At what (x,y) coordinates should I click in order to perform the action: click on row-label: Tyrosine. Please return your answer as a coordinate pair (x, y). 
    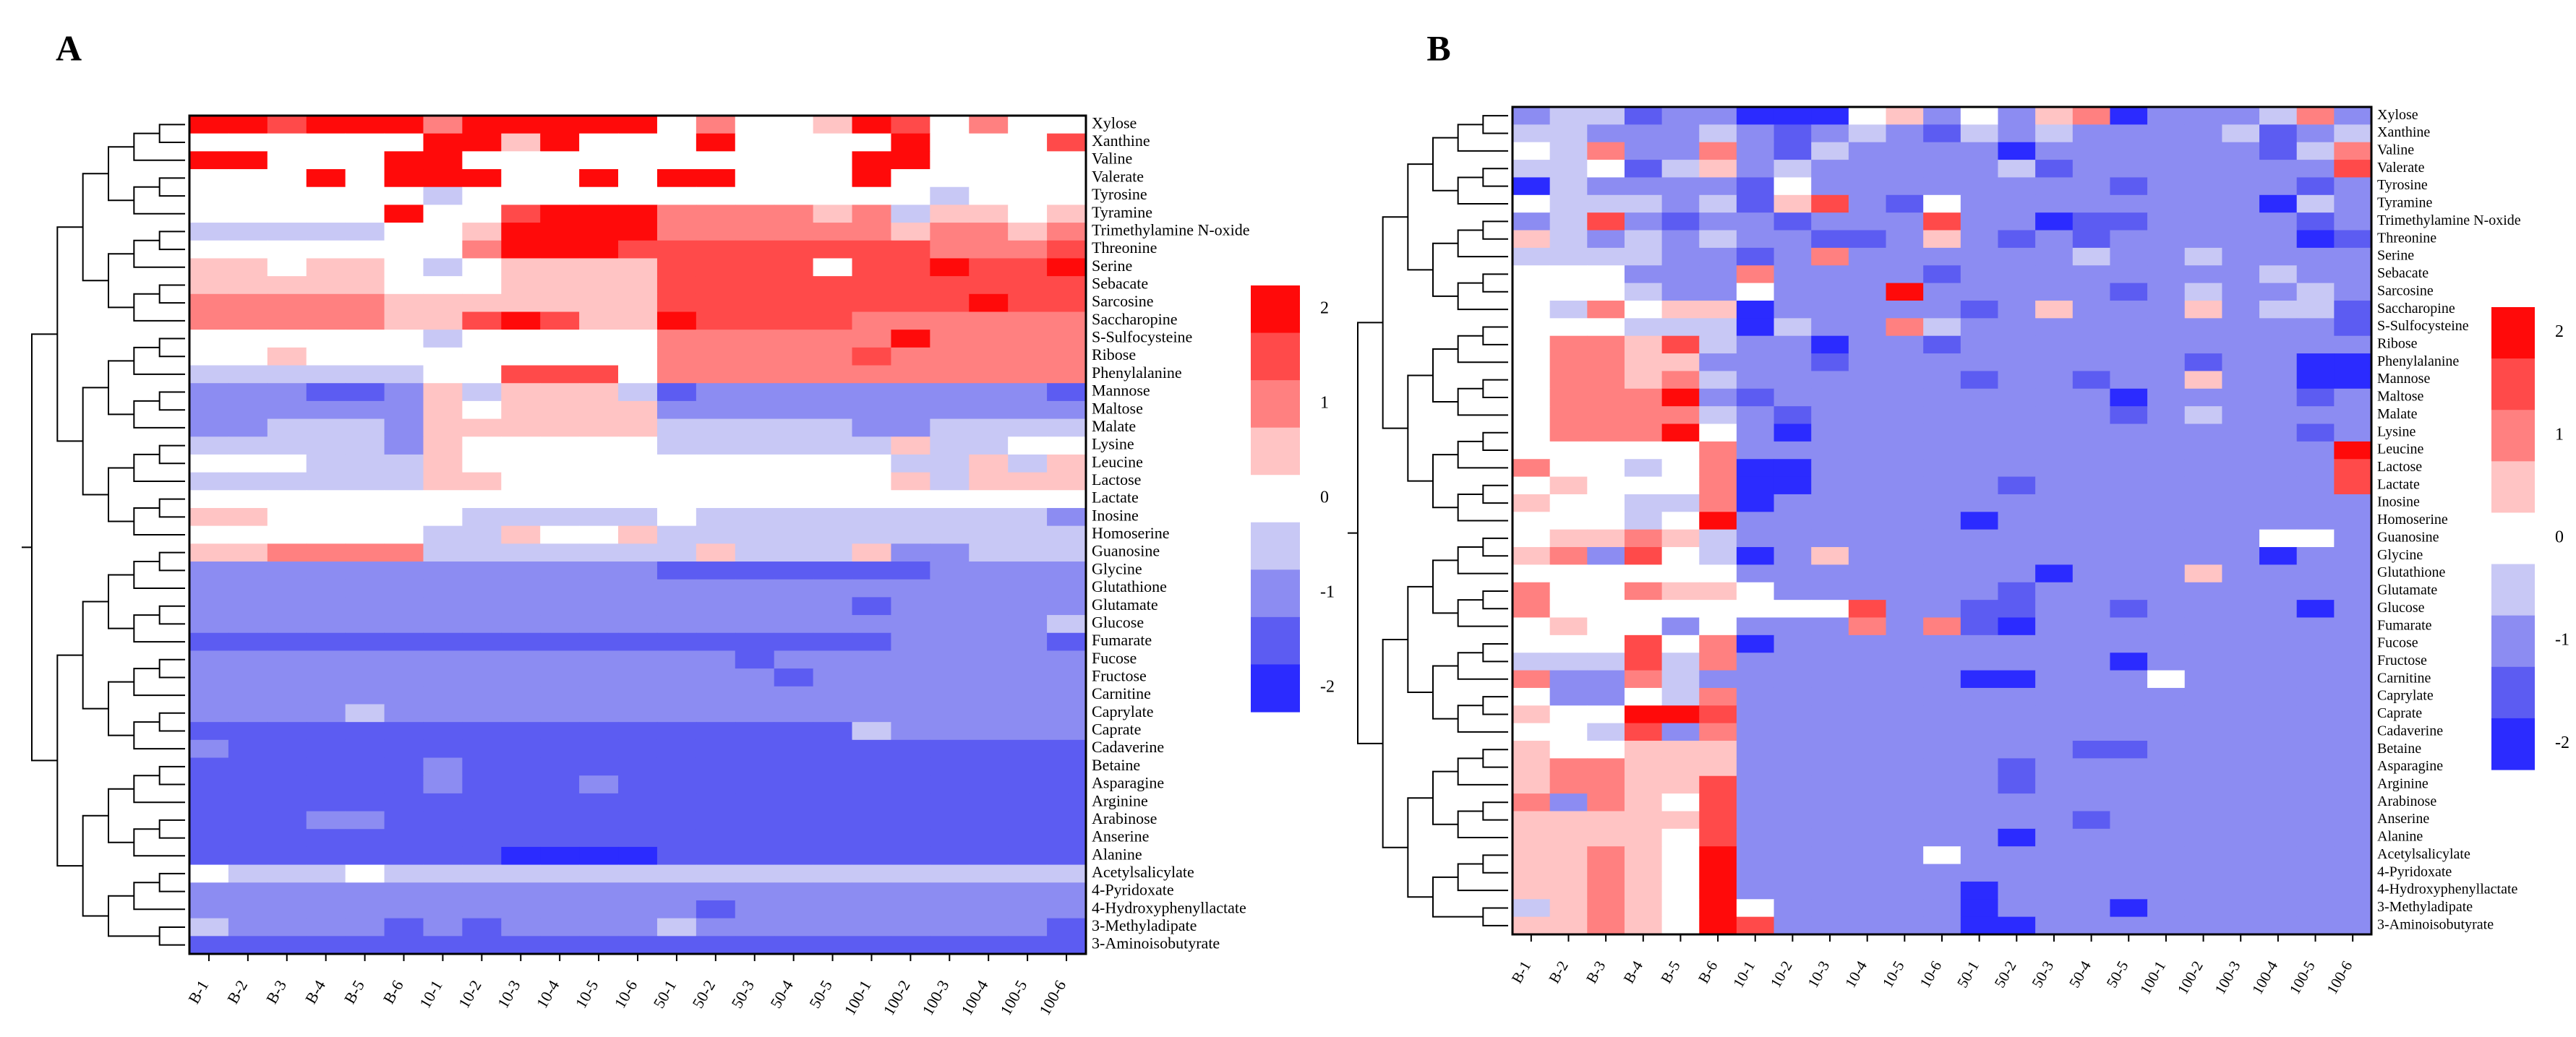
    Looking at the image, I should click on (1120, 194).